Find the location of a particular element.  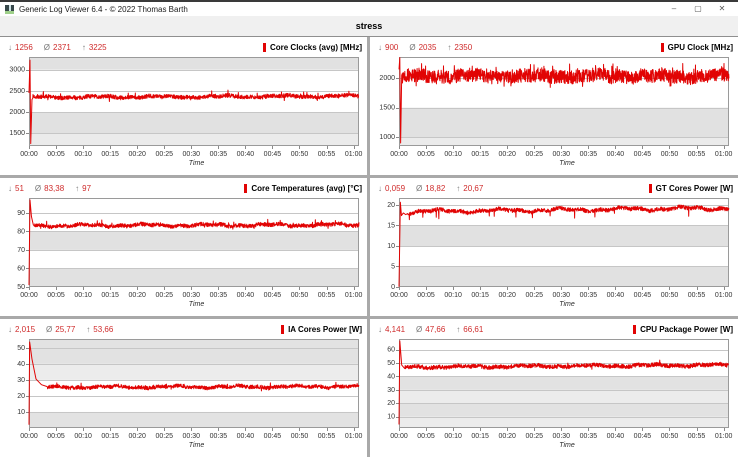

avg-value: 47,66 is located at coordinates (435, 329).